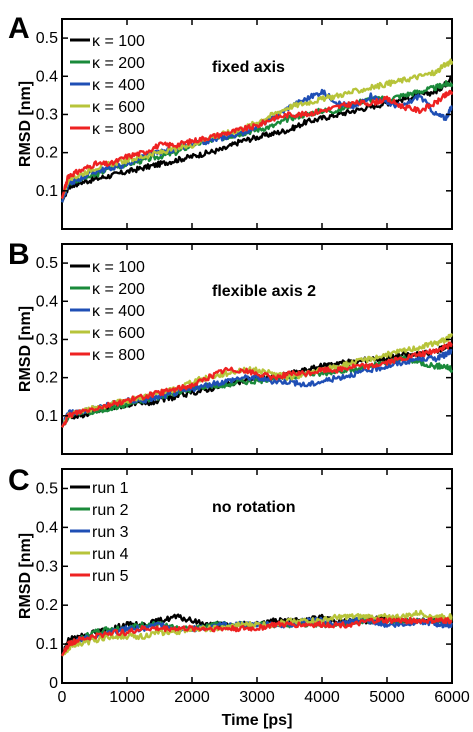 Image resolution: width=473 pixels, height=732 pixels. Describe the element at coordinates (47, 114) in the screenshot. I see `panel-a-y-tick-label: 0.3` at that location.